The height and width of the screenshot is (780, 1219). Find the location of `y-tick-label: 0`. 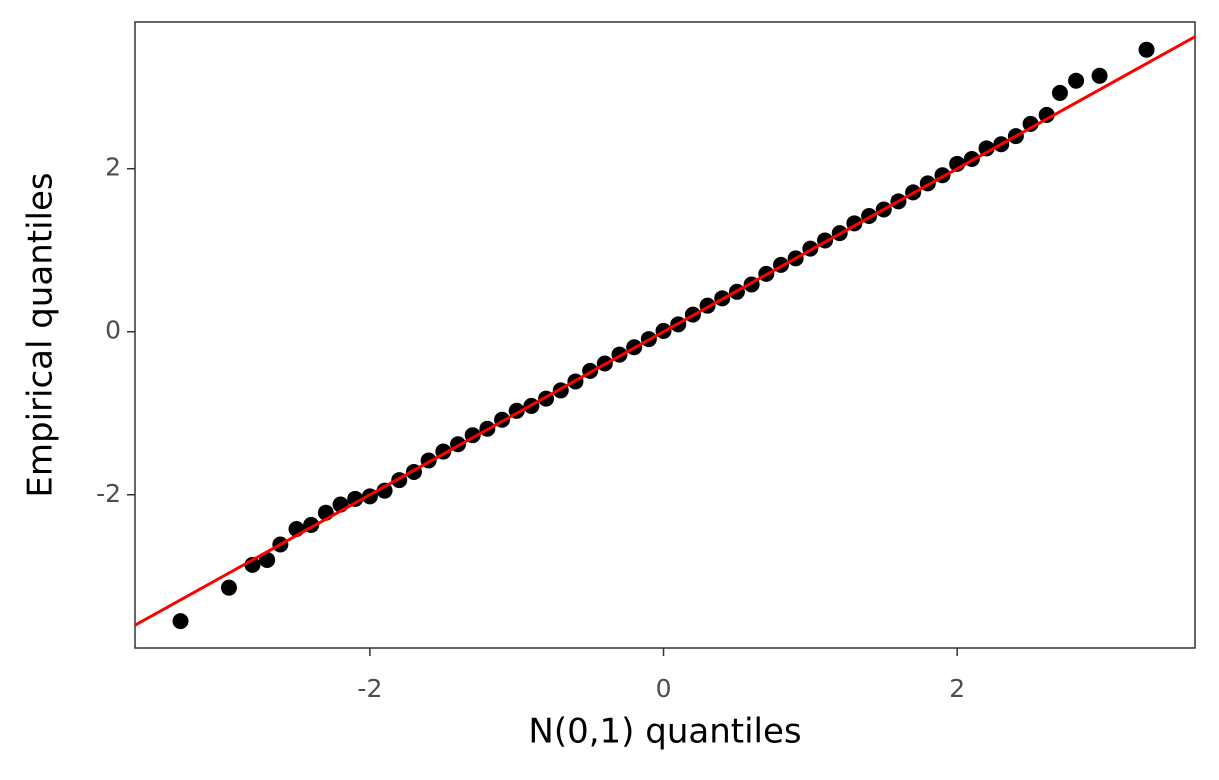

y-tick-label: 0 is located at coordinates (113, 330).